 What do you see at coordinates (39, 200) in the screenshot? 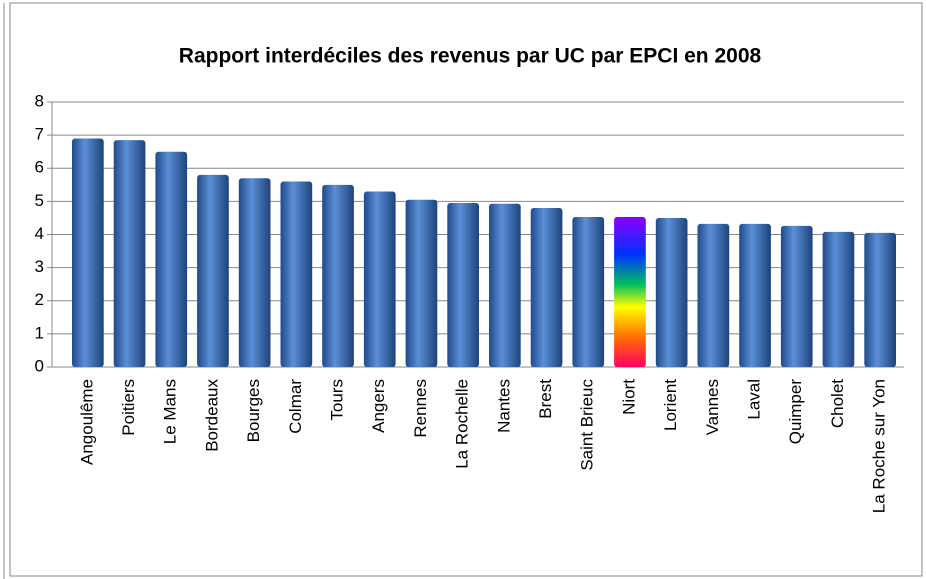
I see `y-tick-label: 5` at bounding box center [39, 200].